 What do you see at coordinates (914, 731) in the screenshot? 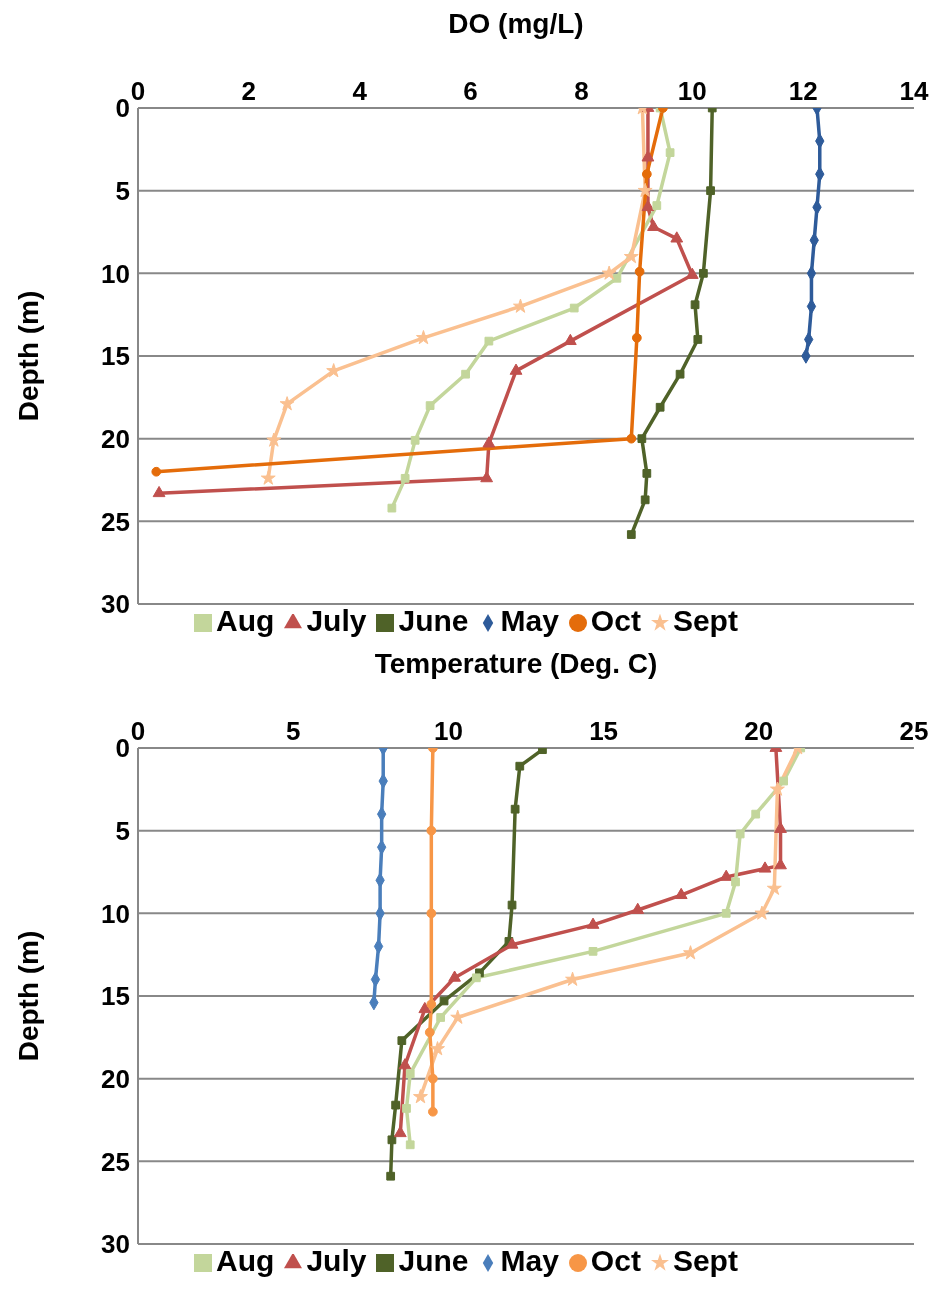
I see `x-tick-label: 25` at bounding box center [914, 731].